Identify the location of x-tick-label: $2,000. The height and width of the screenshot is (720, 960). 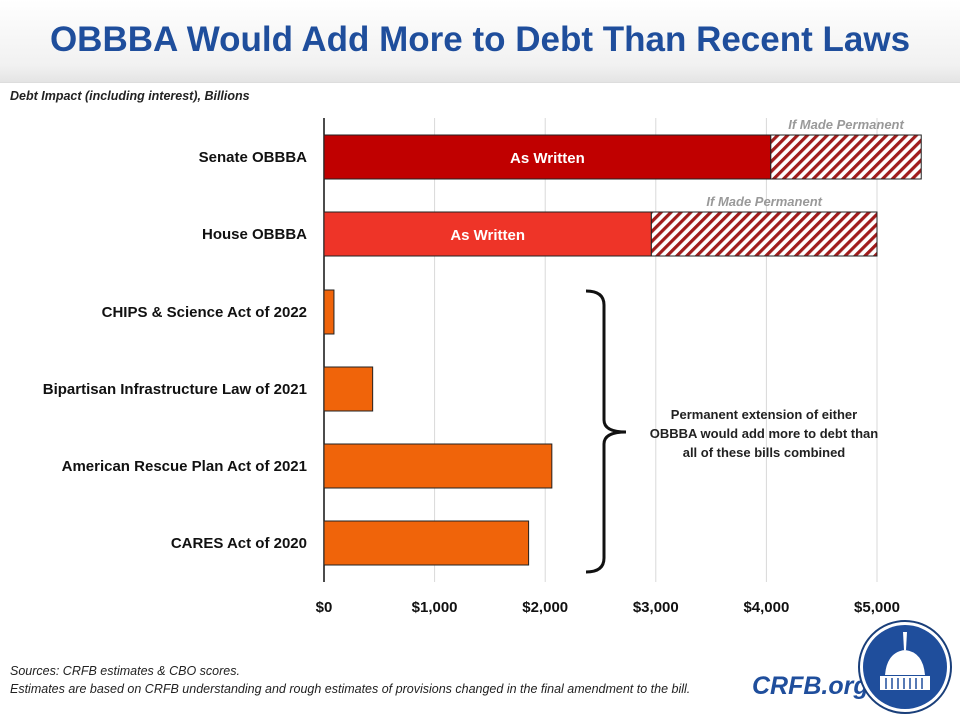
(545, 607).